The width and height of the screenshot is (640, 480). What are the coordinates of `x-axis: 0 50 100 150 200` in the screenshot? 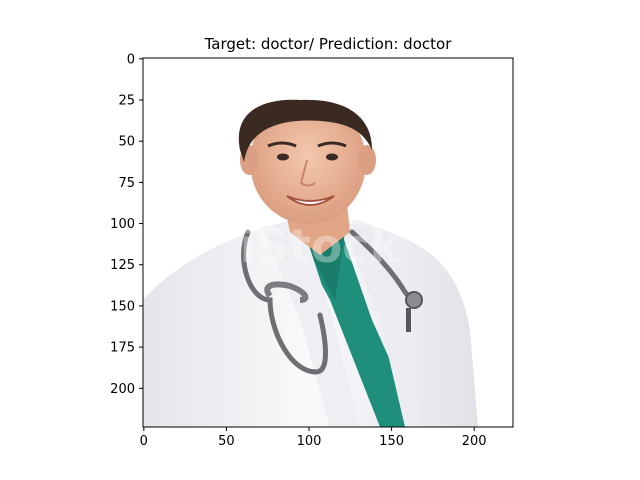 It's located at (313, 438).